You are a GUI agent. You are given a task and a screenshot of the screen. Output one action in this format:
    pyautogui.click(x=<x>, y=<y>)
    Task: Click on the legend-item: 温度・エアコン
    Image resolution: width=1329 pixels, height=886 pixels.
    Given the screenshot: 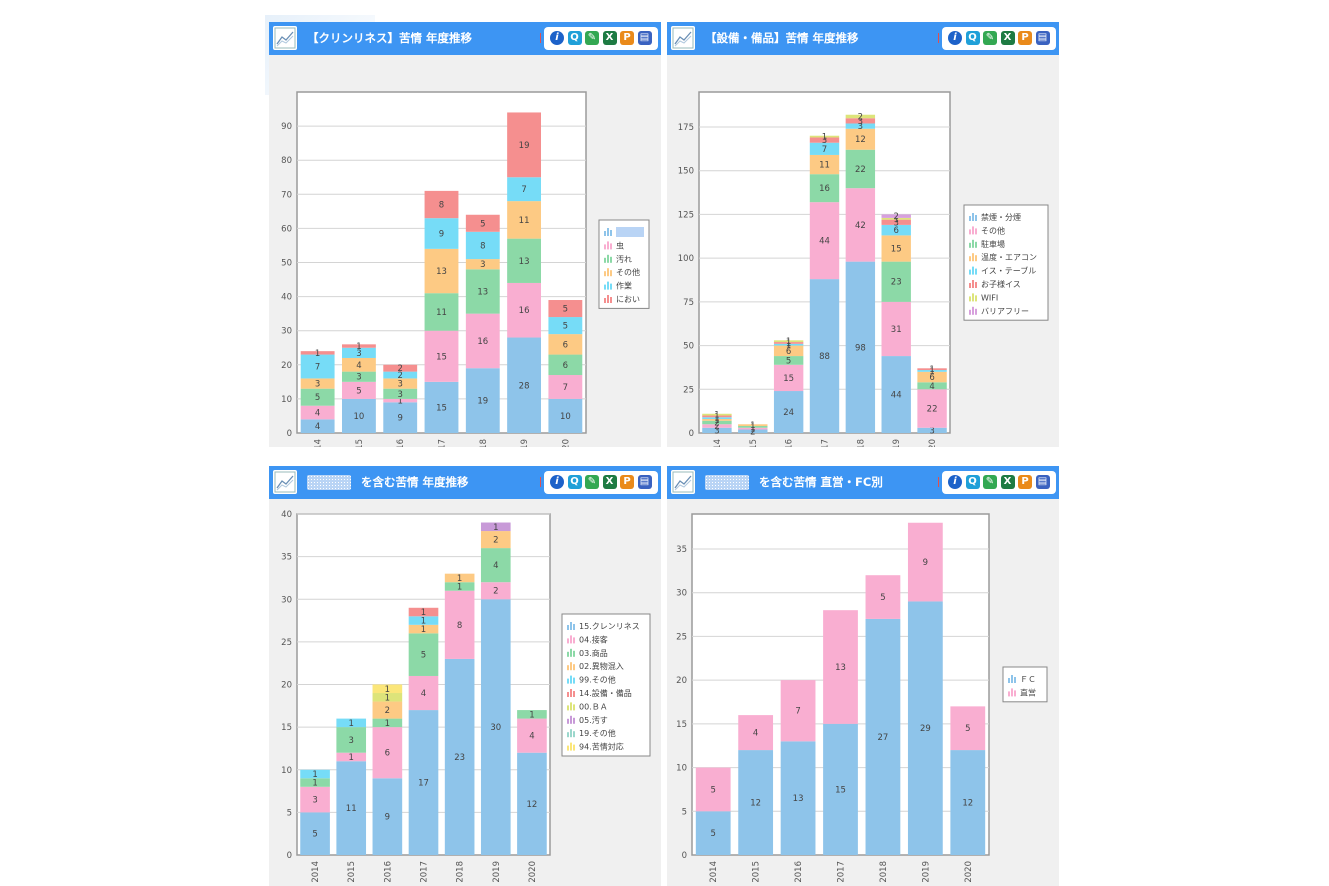 What is the action you would take?
    pyautogui.click(x=1003, y=257)
    